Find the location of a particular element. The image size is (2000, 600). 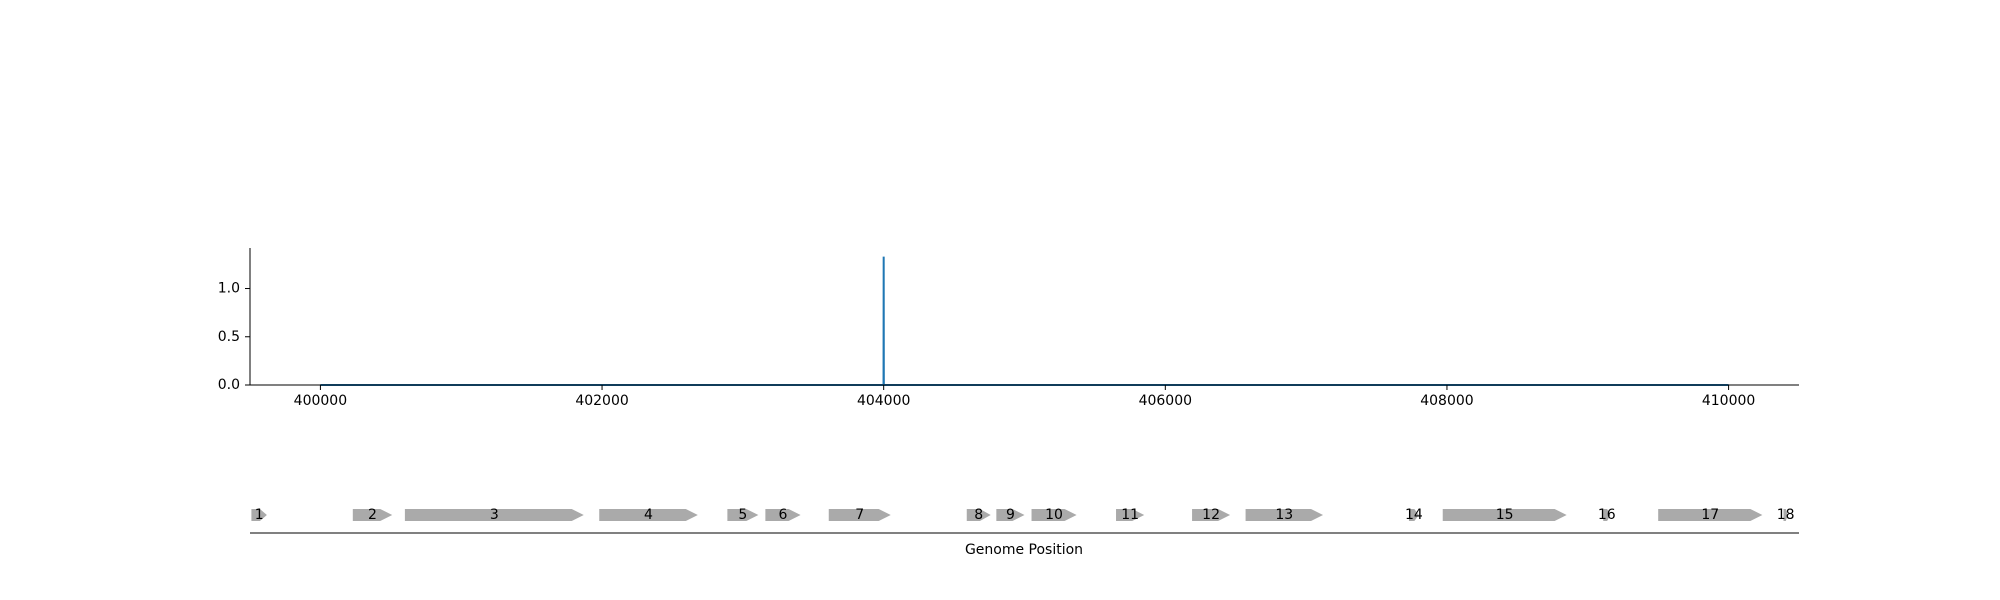

gene-label-3: 3 is located at coordinates (494, 515).